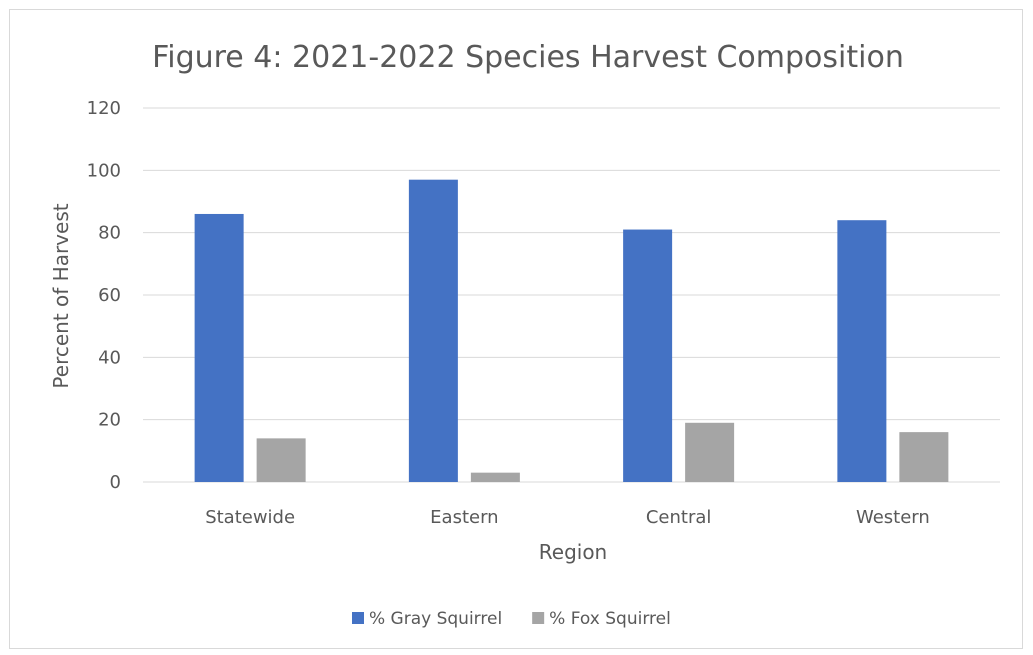  I want to click on y-tick-label: 0, so click(115, 482).